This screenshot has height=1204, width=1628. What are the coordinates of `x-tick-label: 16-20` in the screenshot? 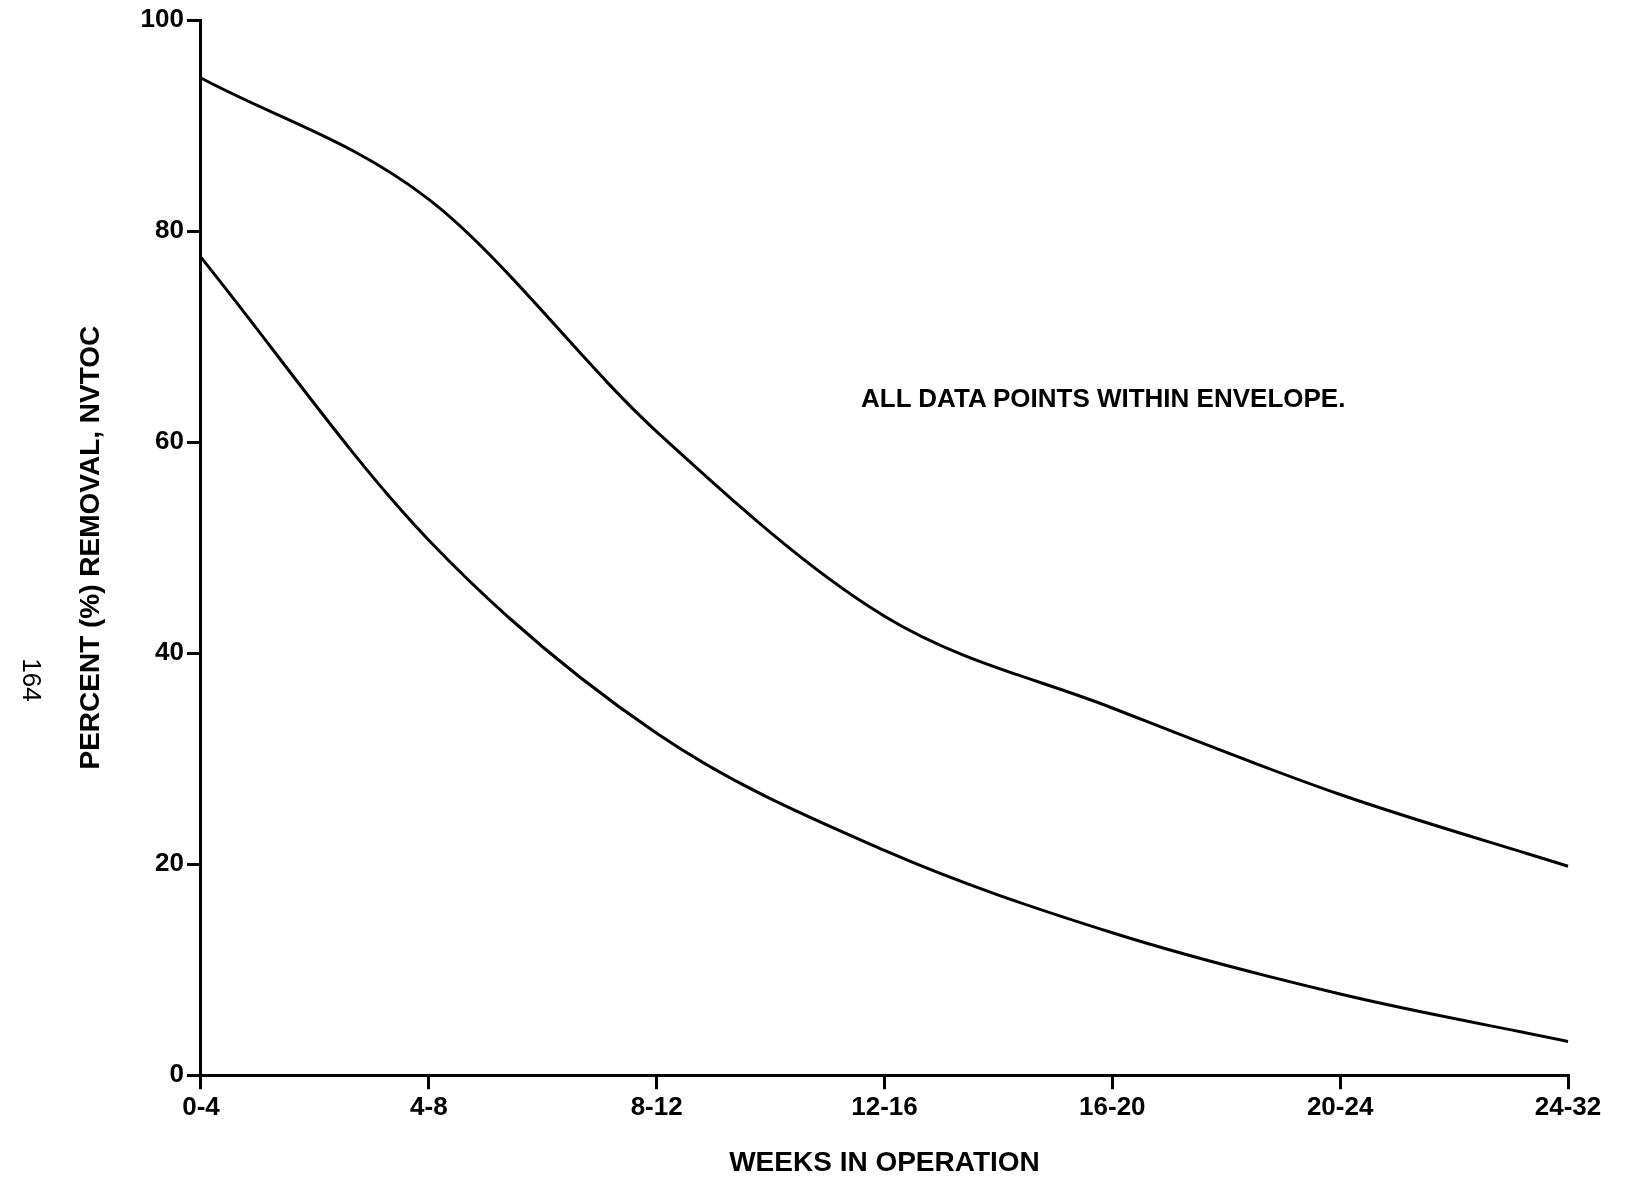 It's located at (1112, 1105).